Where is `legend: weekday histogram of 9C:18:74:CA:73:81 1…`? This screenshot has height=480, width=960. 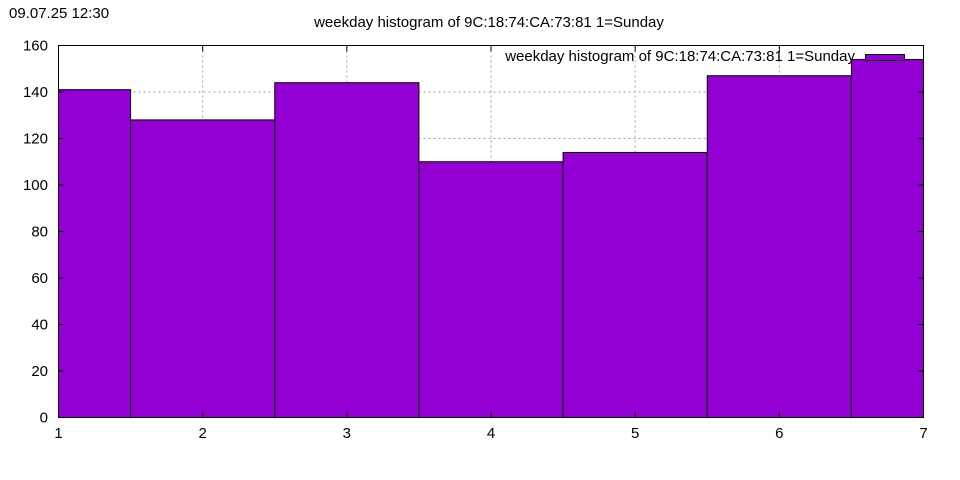
legend: weekday histogram of 9C:18:74:CA:73:81 1… is located at coordinates (704, 56).